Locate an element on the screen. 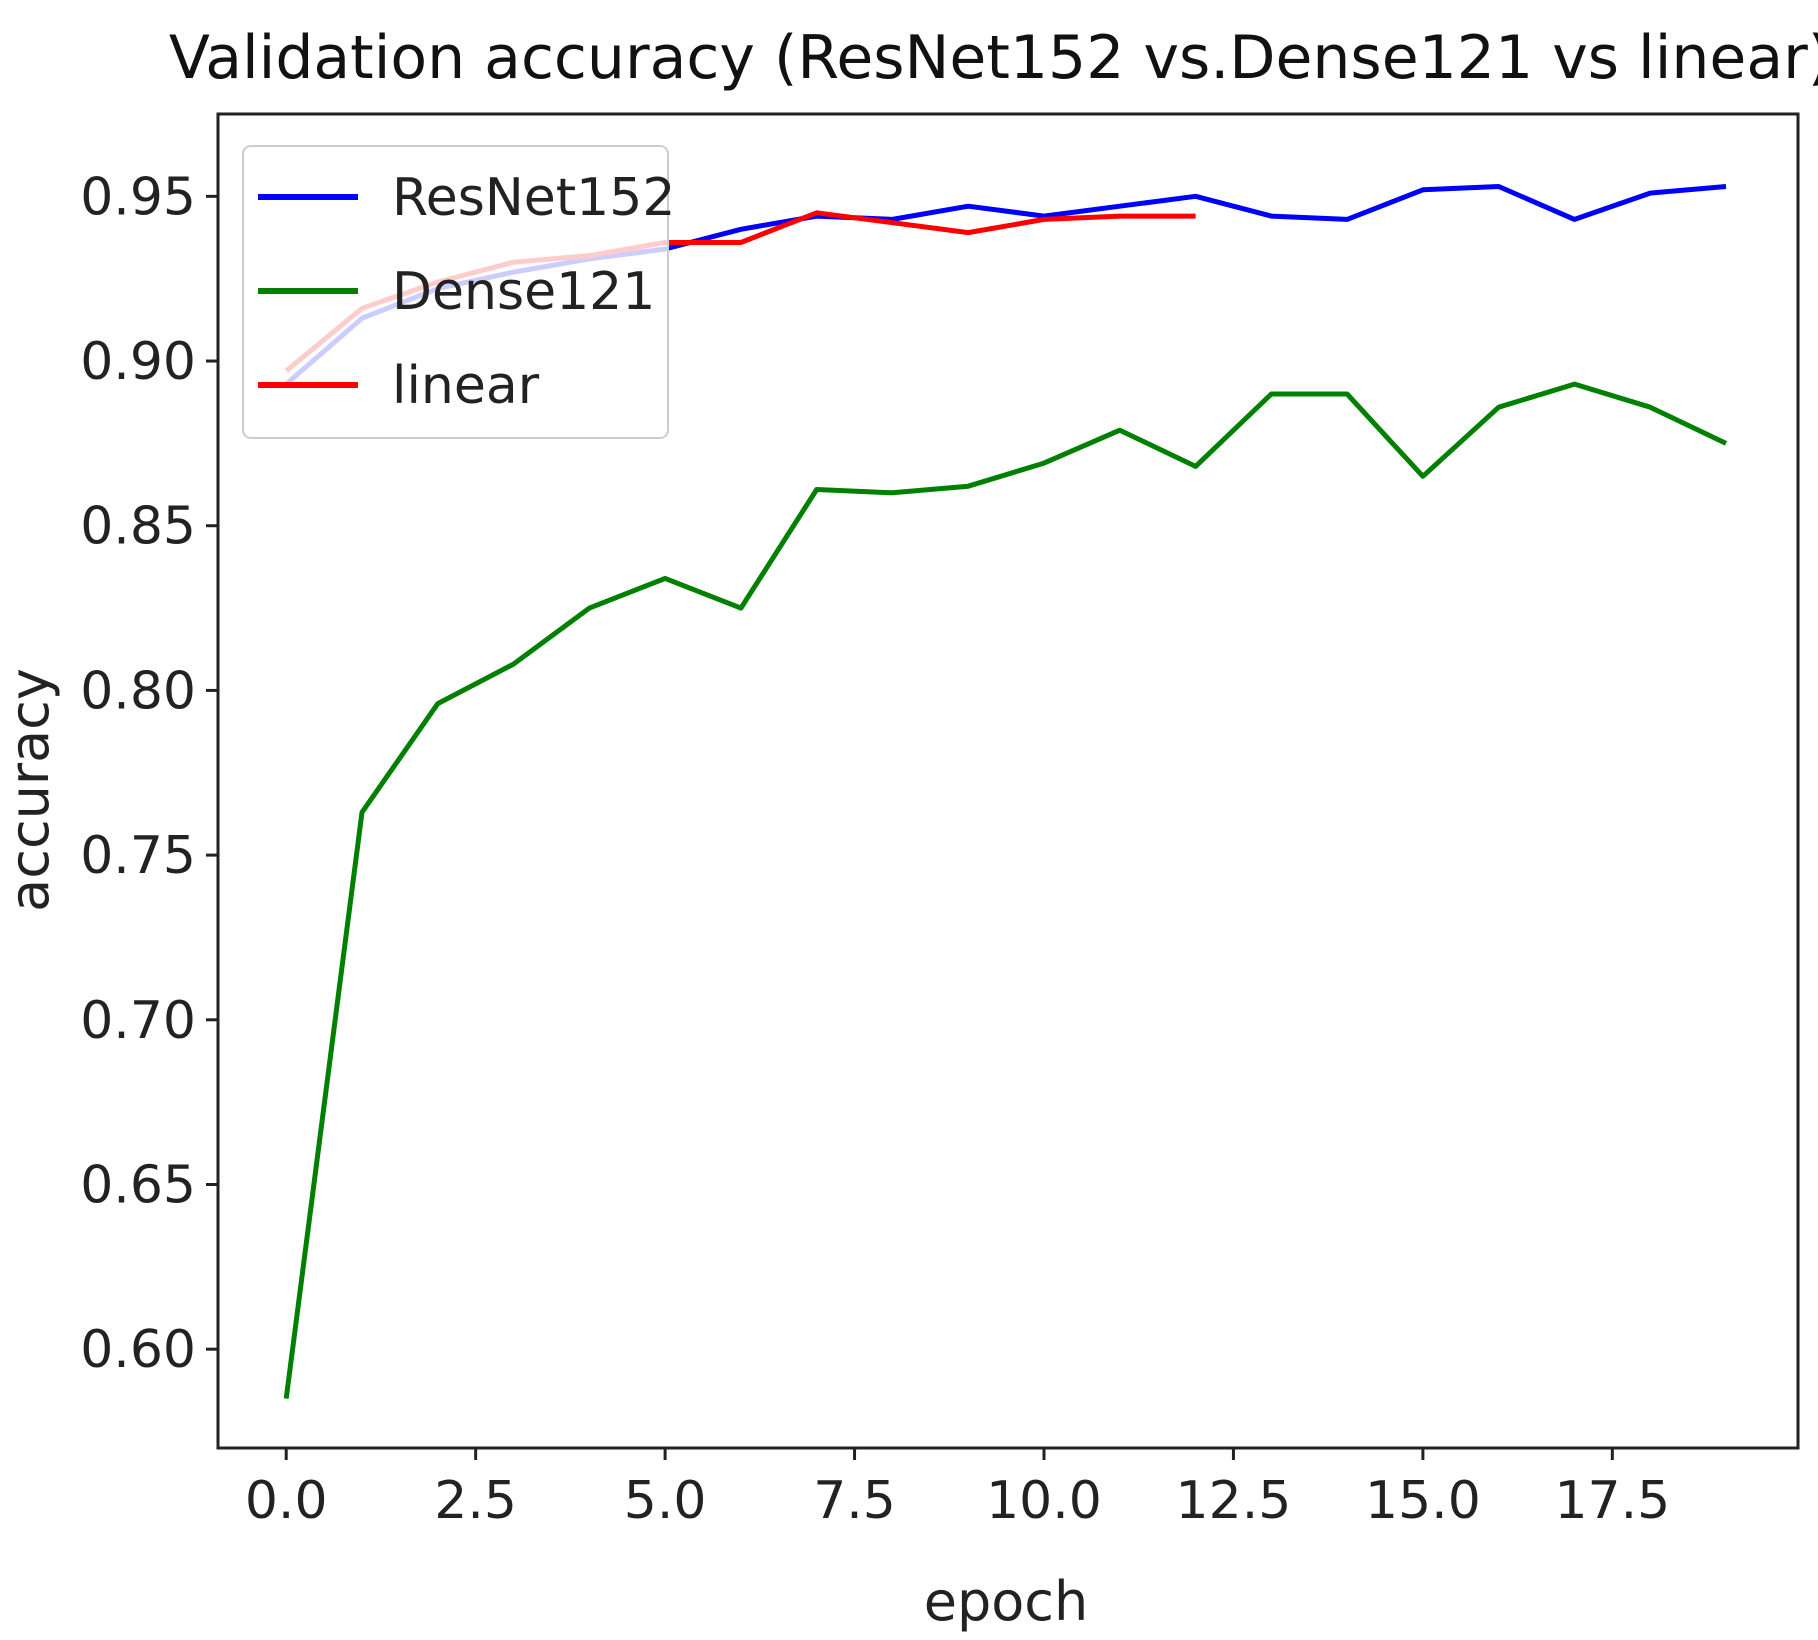  y-tick-label: 0.75 is located at coordinates (138, 856).